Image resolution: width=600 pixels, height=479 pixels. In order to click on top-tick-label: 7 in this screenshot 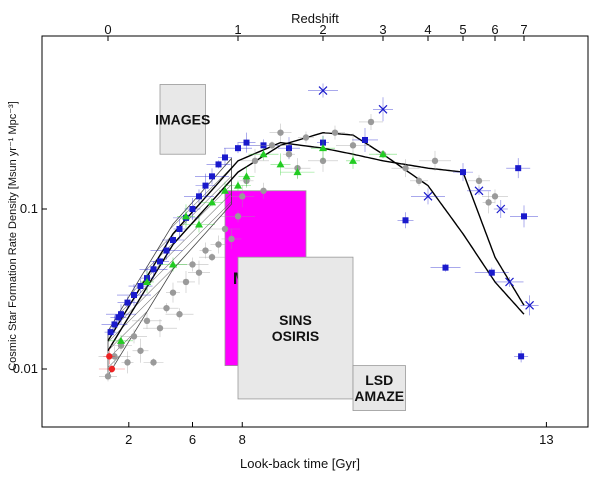, I will do `click(523, 29)`.